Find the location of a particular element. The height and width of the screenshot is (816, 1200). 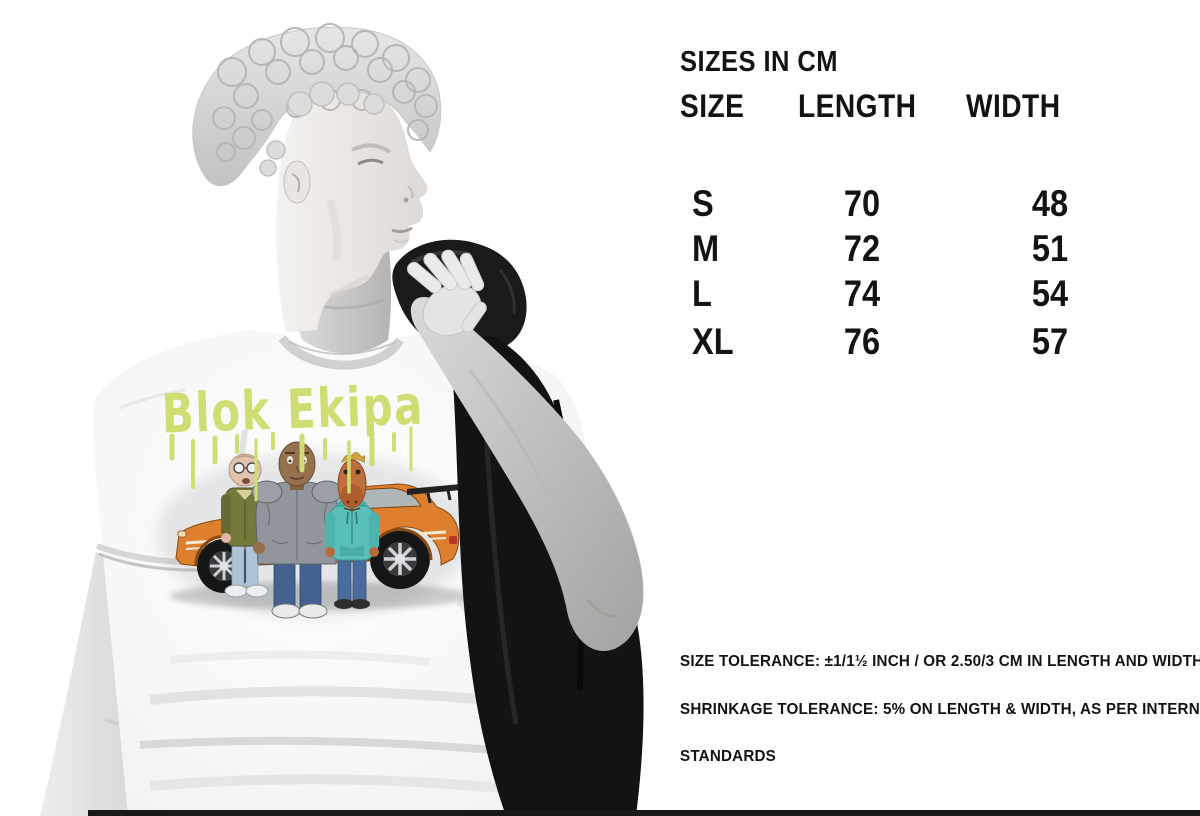

statue-lips is located at coordinates (402, 230).